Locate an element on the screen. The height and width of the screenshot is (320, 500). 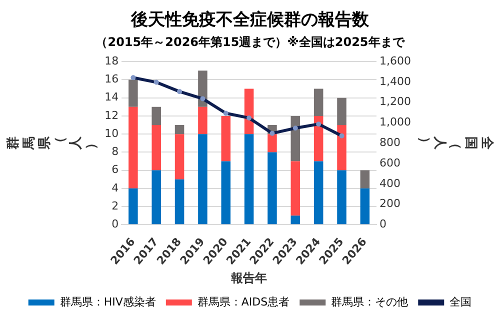
chart-subtitle: （2015年～2026年第15週まで）※全国は2025年まで is located at coordinates (250, 42).